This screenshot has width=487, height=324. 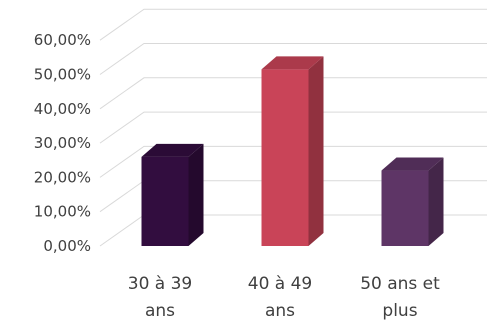 I want to click on y-tick-label: 40,00%, so click(x=62, y=109).